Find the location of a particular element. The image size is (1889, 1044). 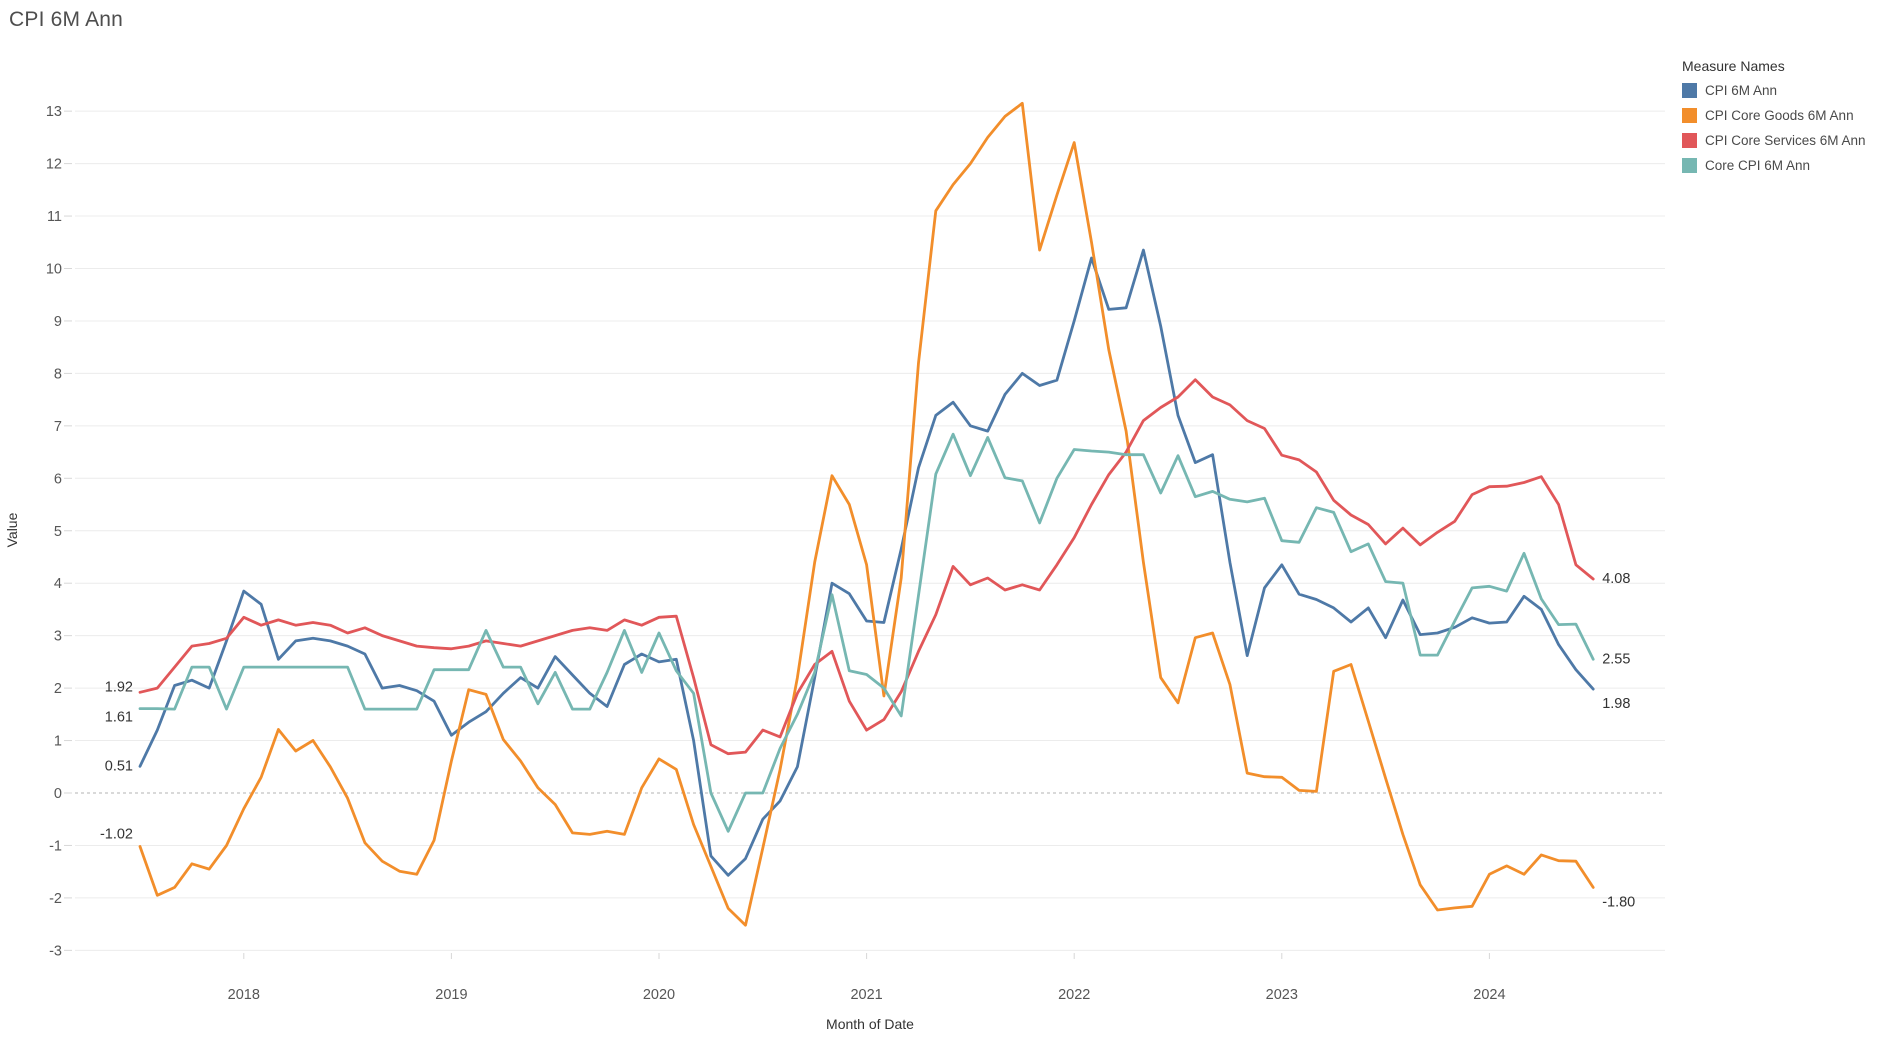

y-axis-tick-label: 6 is located at coordinates (58, 479).